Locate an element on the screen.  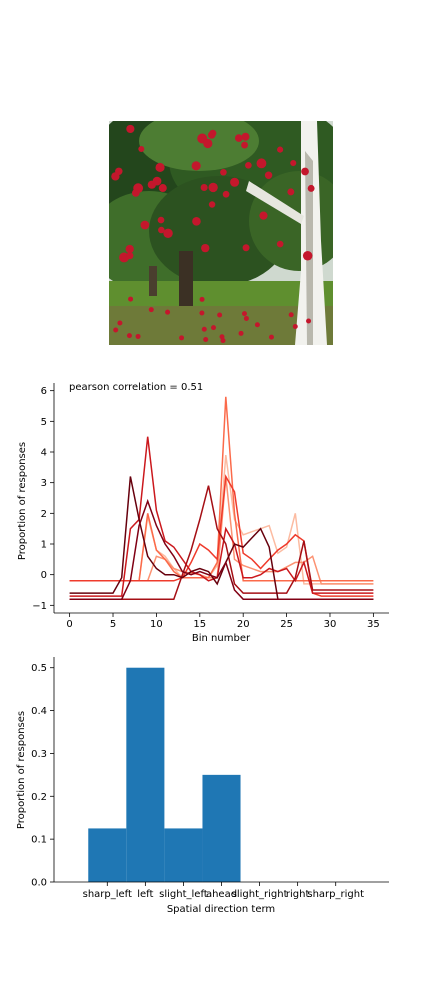
line-chart-xlabel: Bin number is located at coordinates (221, 638).